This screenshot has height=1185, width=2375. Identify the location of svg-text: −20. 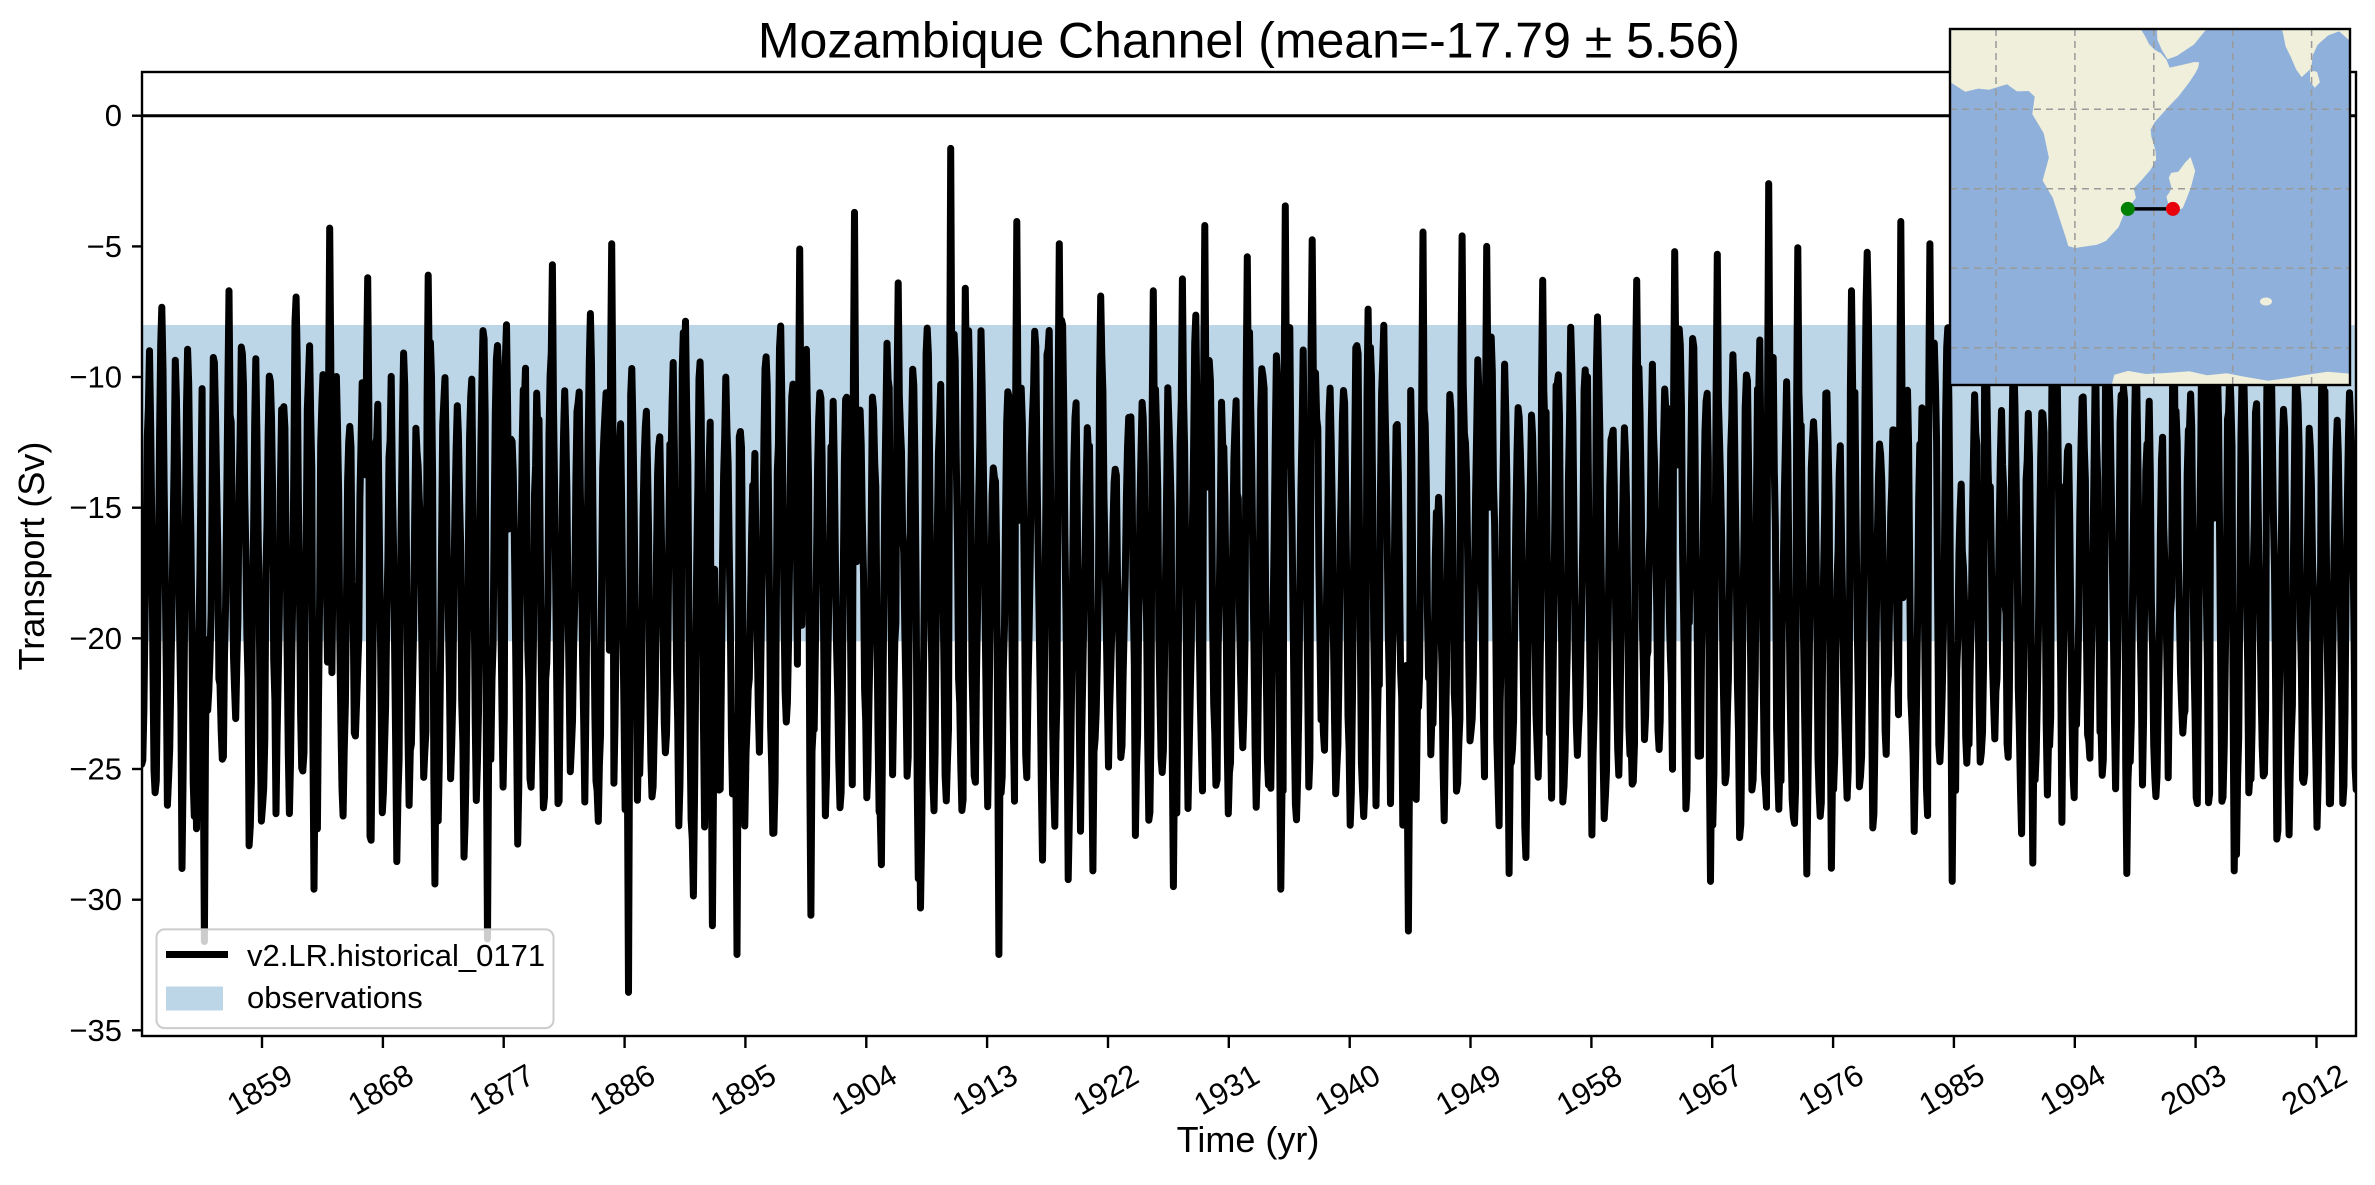
(95, 638).